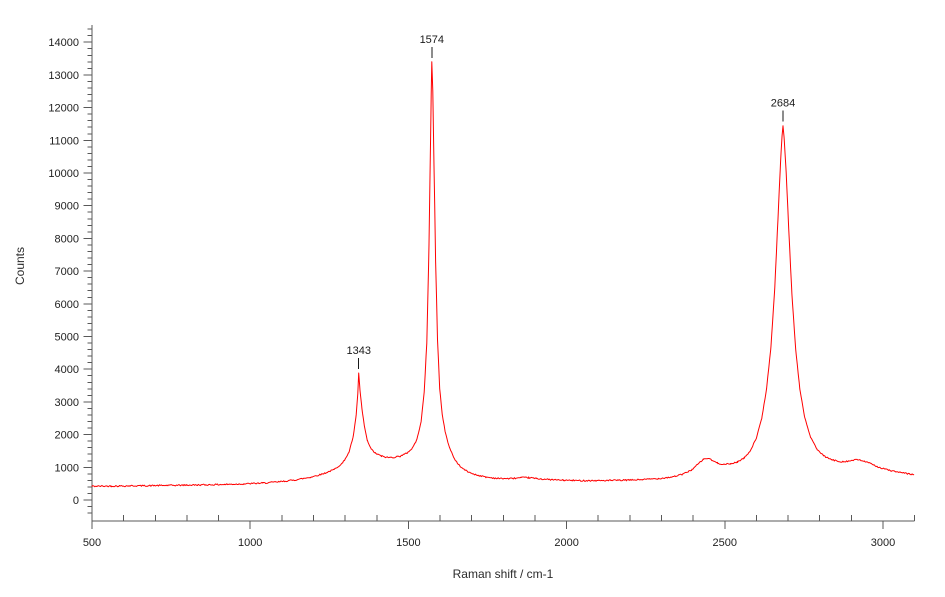 This screenshot has height=597, width=945. Describe the element at coordinates (63, 174) in the screenshot. I see `y-tick-label: 10000` at that location.